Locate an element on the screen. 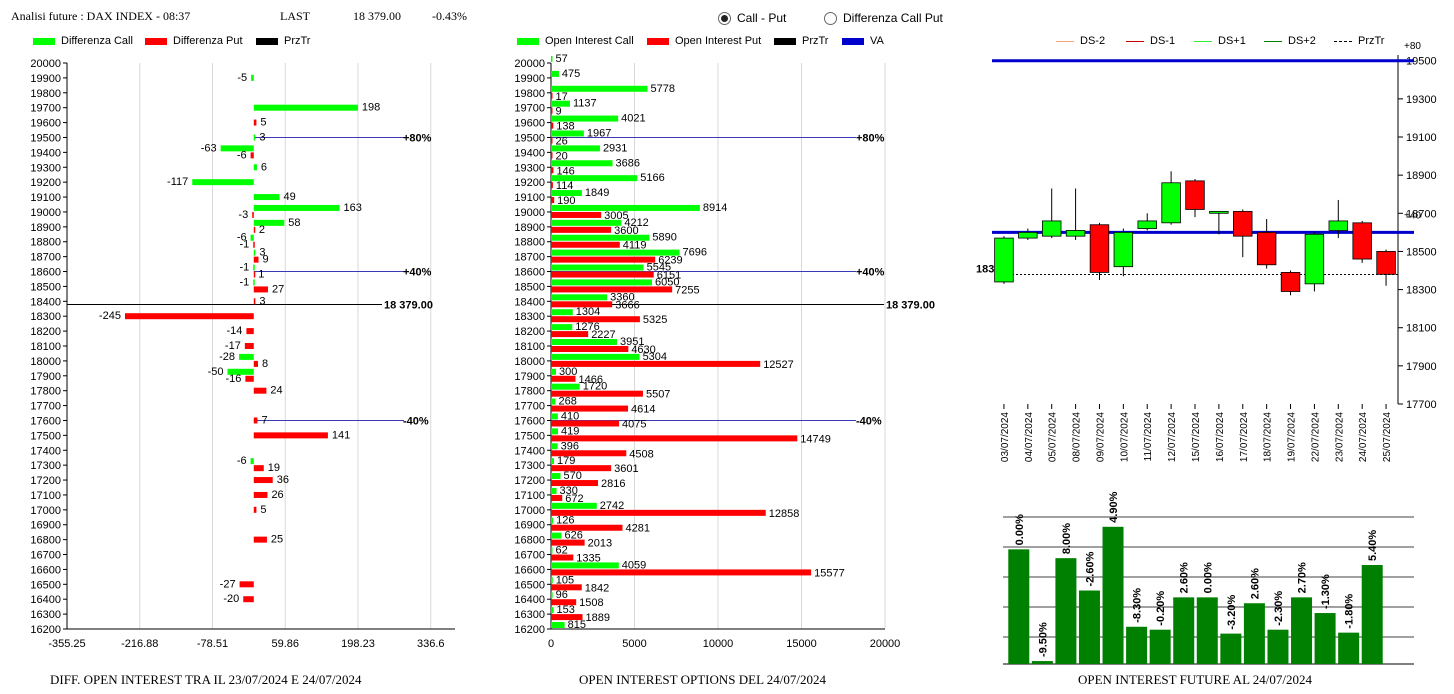  legend-label: DS+1 is located at coordinates (1232, 41).